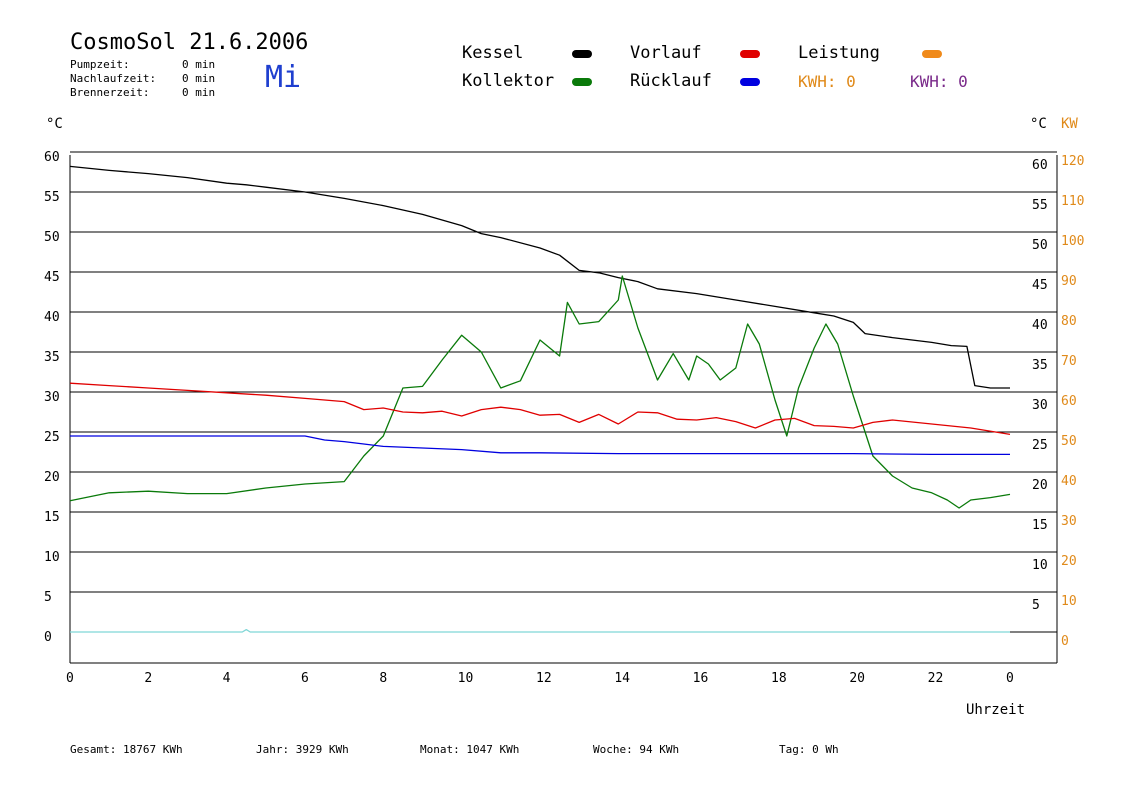 The image size is (1148, 812). I want to click on x-tick-label: 20, so click(857, 678).